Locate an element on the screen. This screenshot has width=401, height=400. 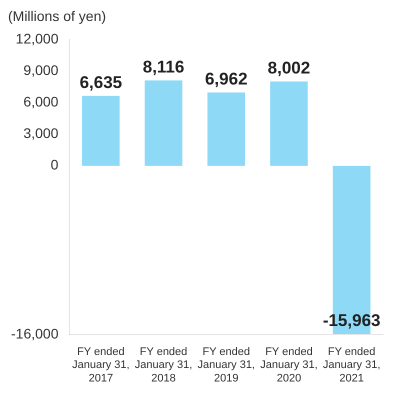
data-label: 8,002 is located at coordinates (289, 68).